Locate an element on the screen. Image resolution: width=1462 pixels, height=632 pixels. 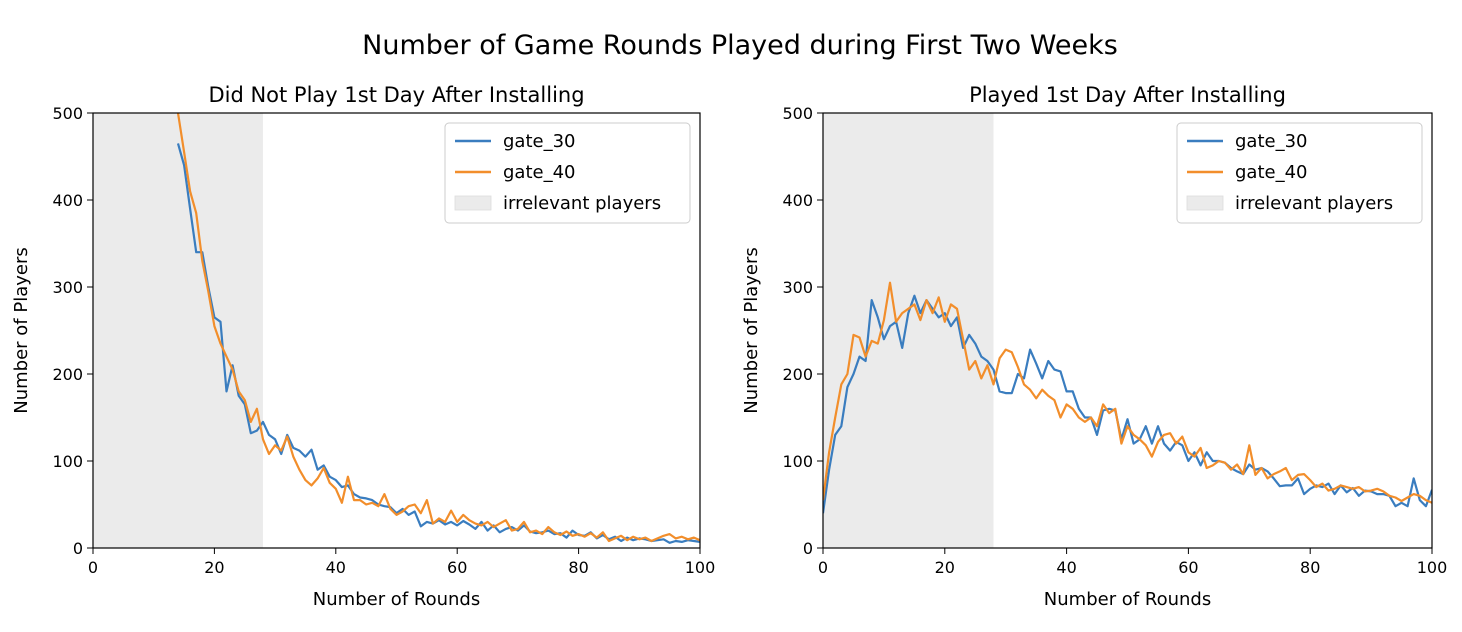
subplot-title: Played 1st Day After Installing is located at coordinates (1127, 95).